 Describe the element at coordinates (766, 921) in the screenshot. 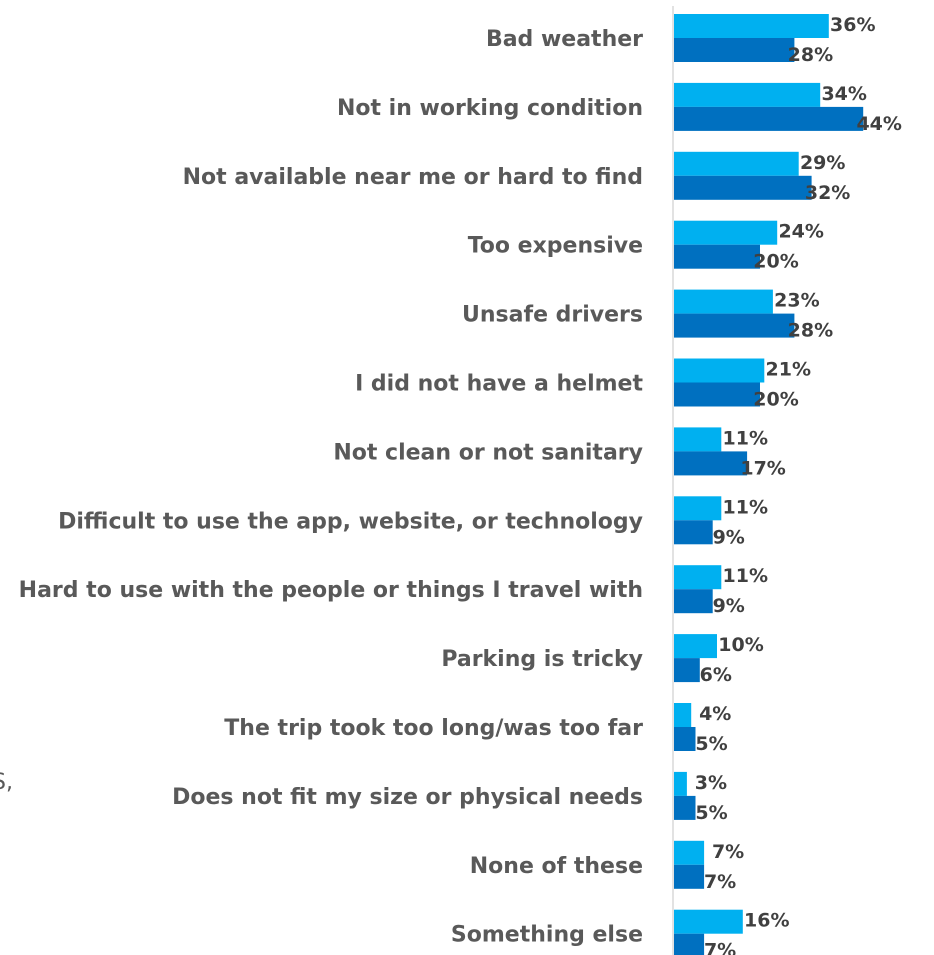

I see `value-label-series-1-something-else: 16%` at that location.